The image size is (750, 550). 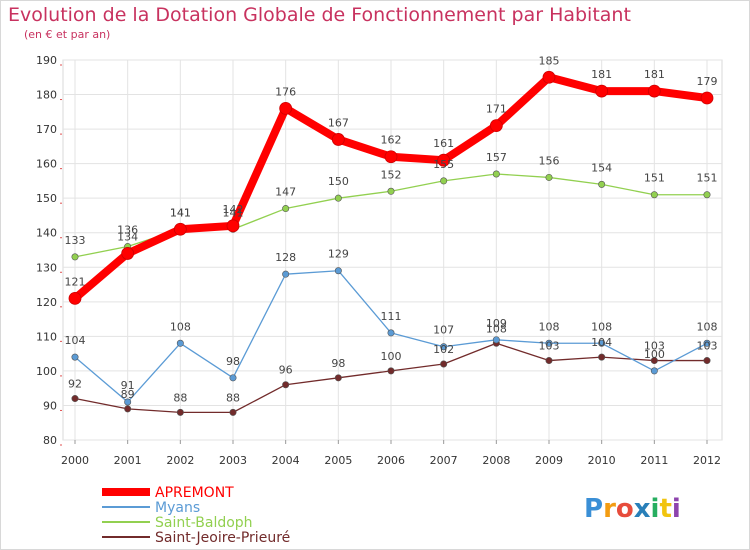 I want to click on y-tick-label: 80, so click(x=50, y=440).